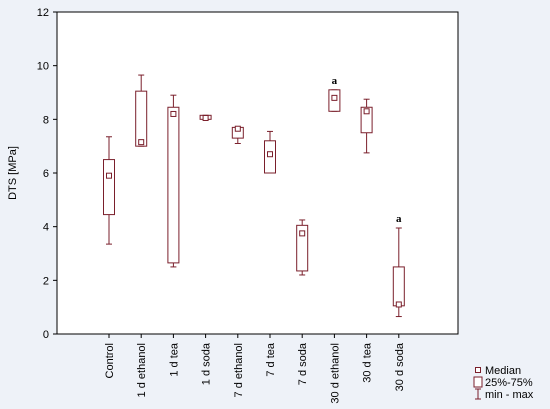 This screenshot has width=550, height=409. What do you see at coordinates (46, 228) in the screenshot?
I see `y-tick-label-4: 4` at bounding box center [46, 228].